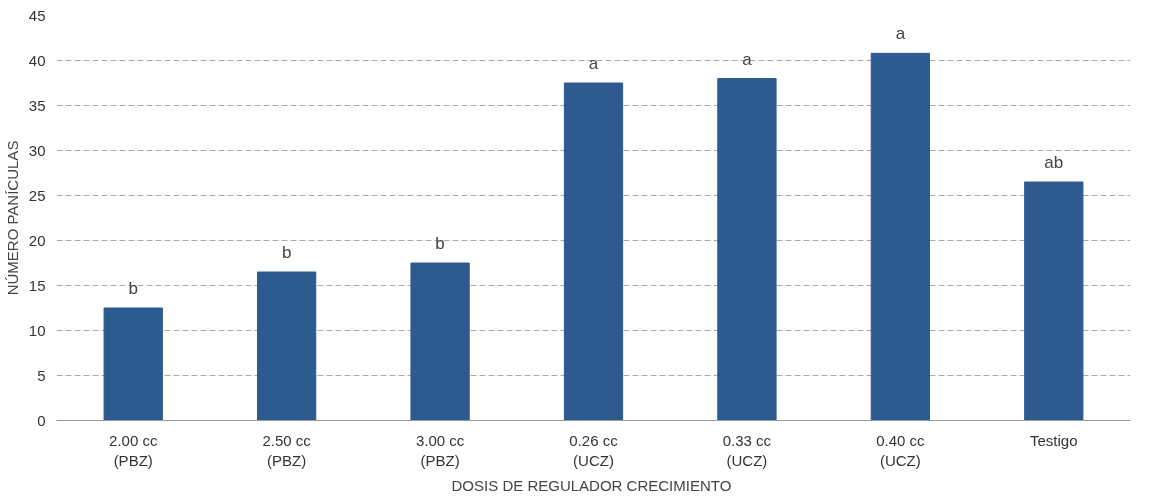 This screenshot has height=504, width=1170. I want to click on y-axis-title: NÚMERO PANÍCULAS, so click(12, 218).